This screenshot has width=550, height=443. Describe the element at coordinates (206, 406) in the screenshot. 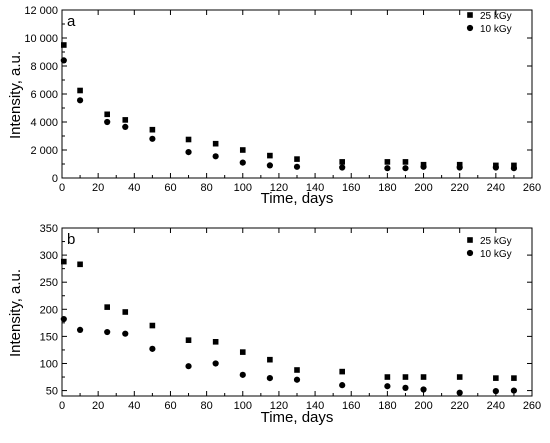

I see `x-tick-label: 80` at that location.